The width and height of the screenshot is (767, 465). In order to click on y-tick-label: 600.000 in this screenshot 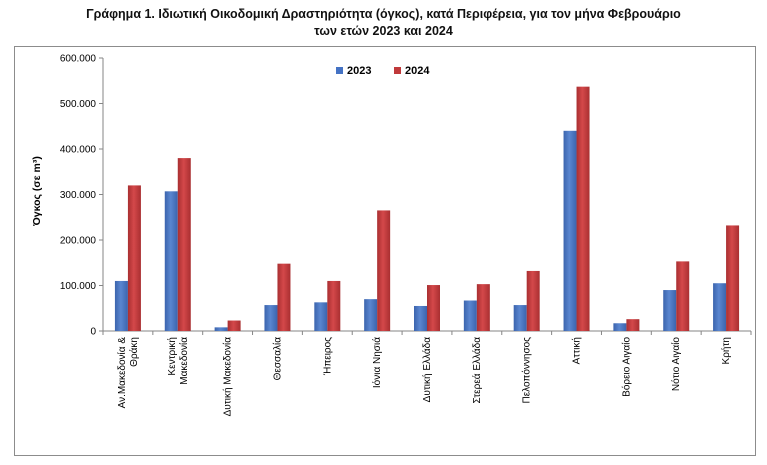, I will do `click(78, 59)`.